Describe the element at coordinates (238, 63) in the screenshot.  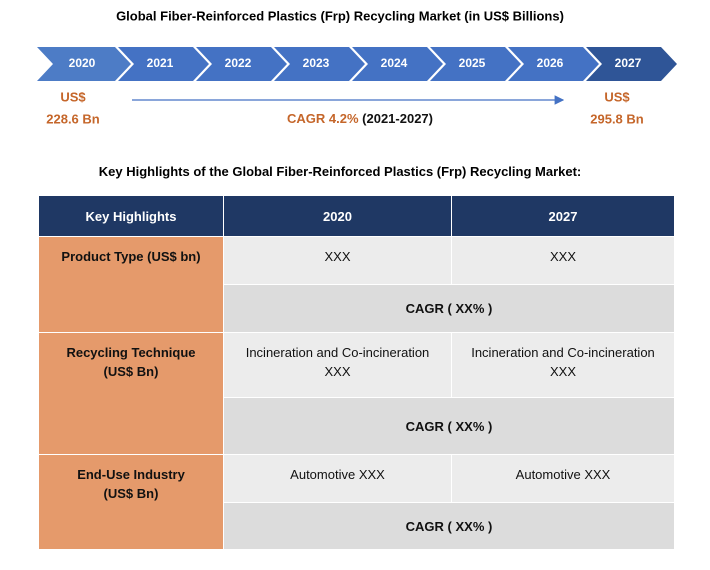
I see `year-label: 2022` at that location.